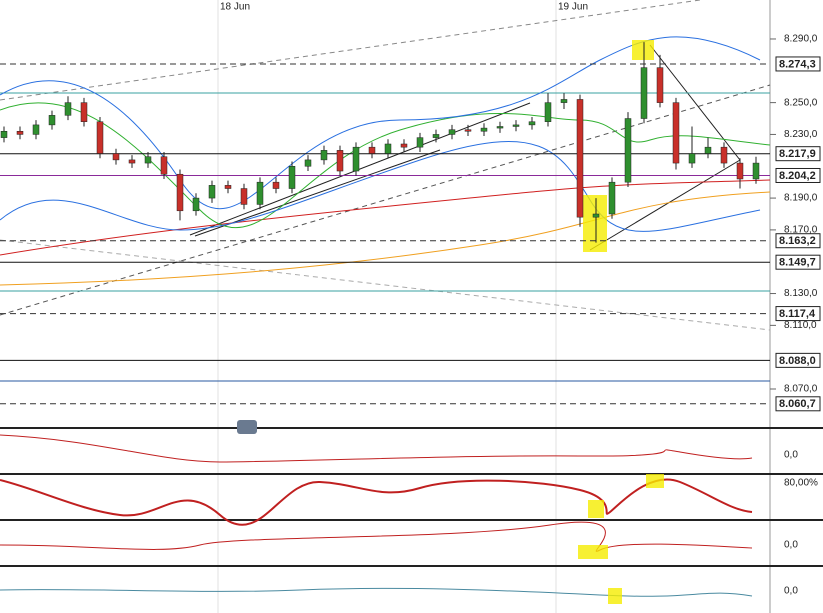  I want to click on indicator-tick: 80,00%, so click(801, 483).